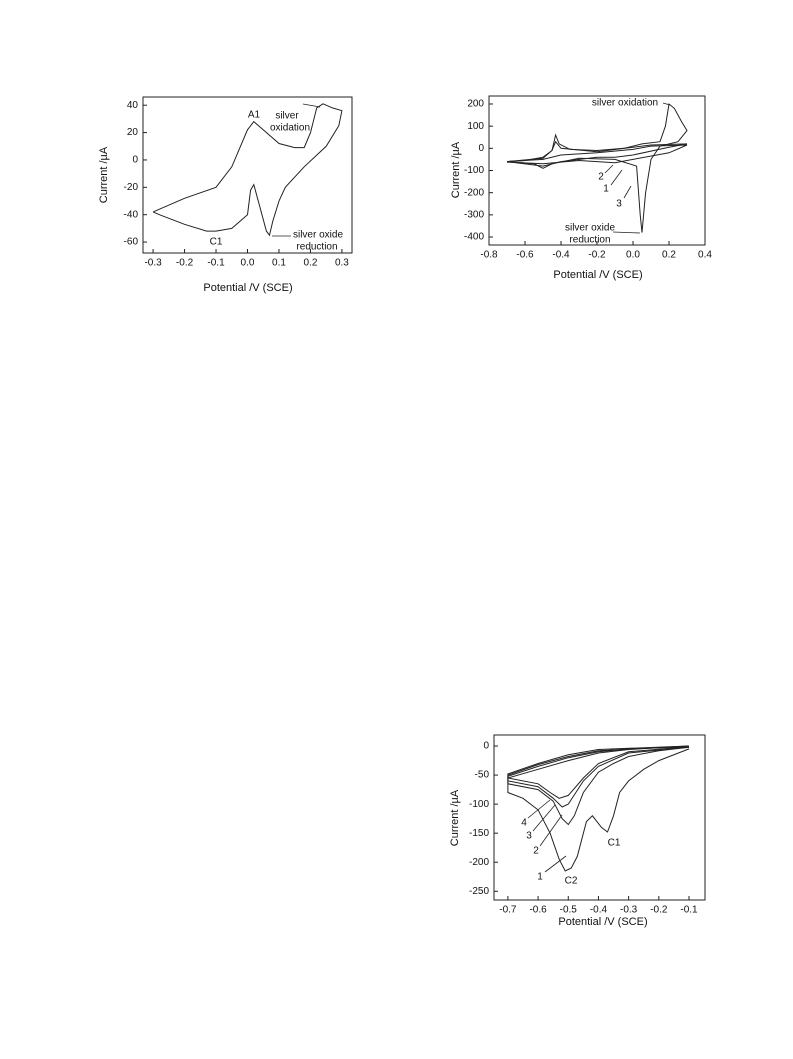 The width and height of the screenshot is (793, 1059). I want to click on y-tick-label: -250, so click(479, 891).